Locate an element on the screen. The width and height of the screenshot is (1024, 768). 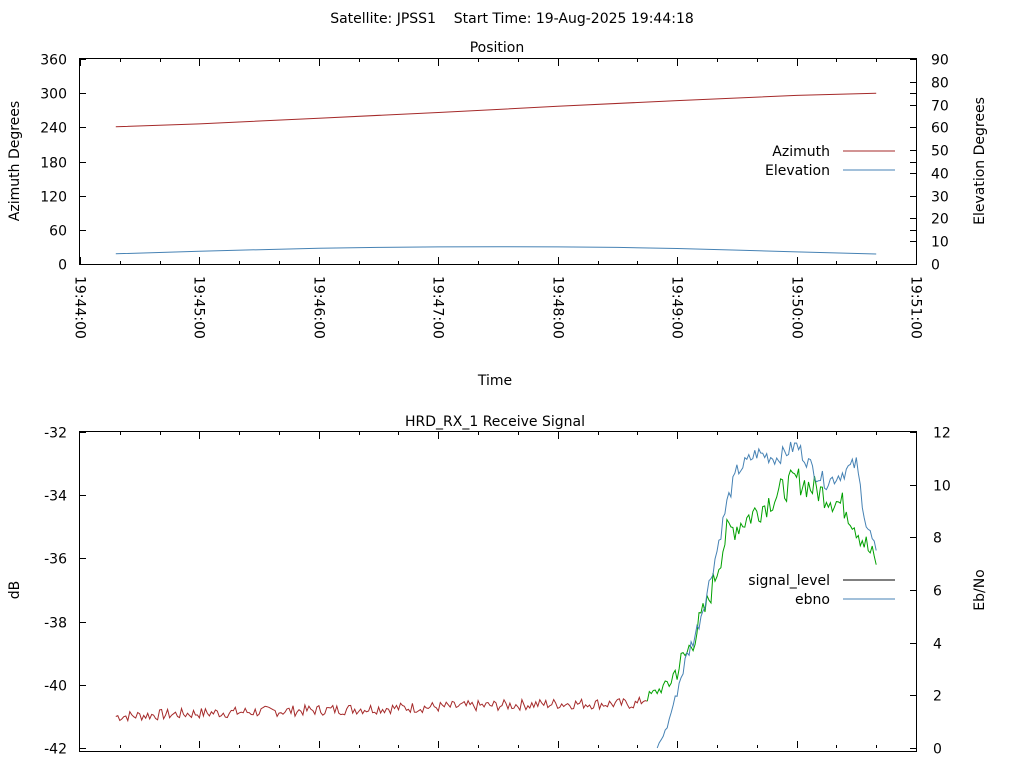
position-y2-axis: 0 10 20 30 40 50 60 70 80 90 is located at coordinates (929, 163).